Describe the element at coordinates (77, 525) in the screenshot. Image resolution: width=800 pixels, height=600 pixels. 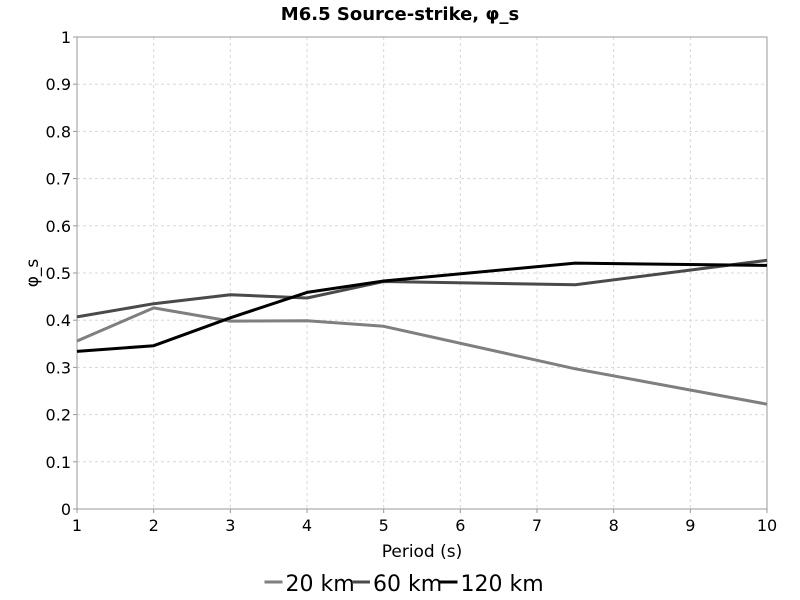
I see `x-tick-label: 1` at that location.